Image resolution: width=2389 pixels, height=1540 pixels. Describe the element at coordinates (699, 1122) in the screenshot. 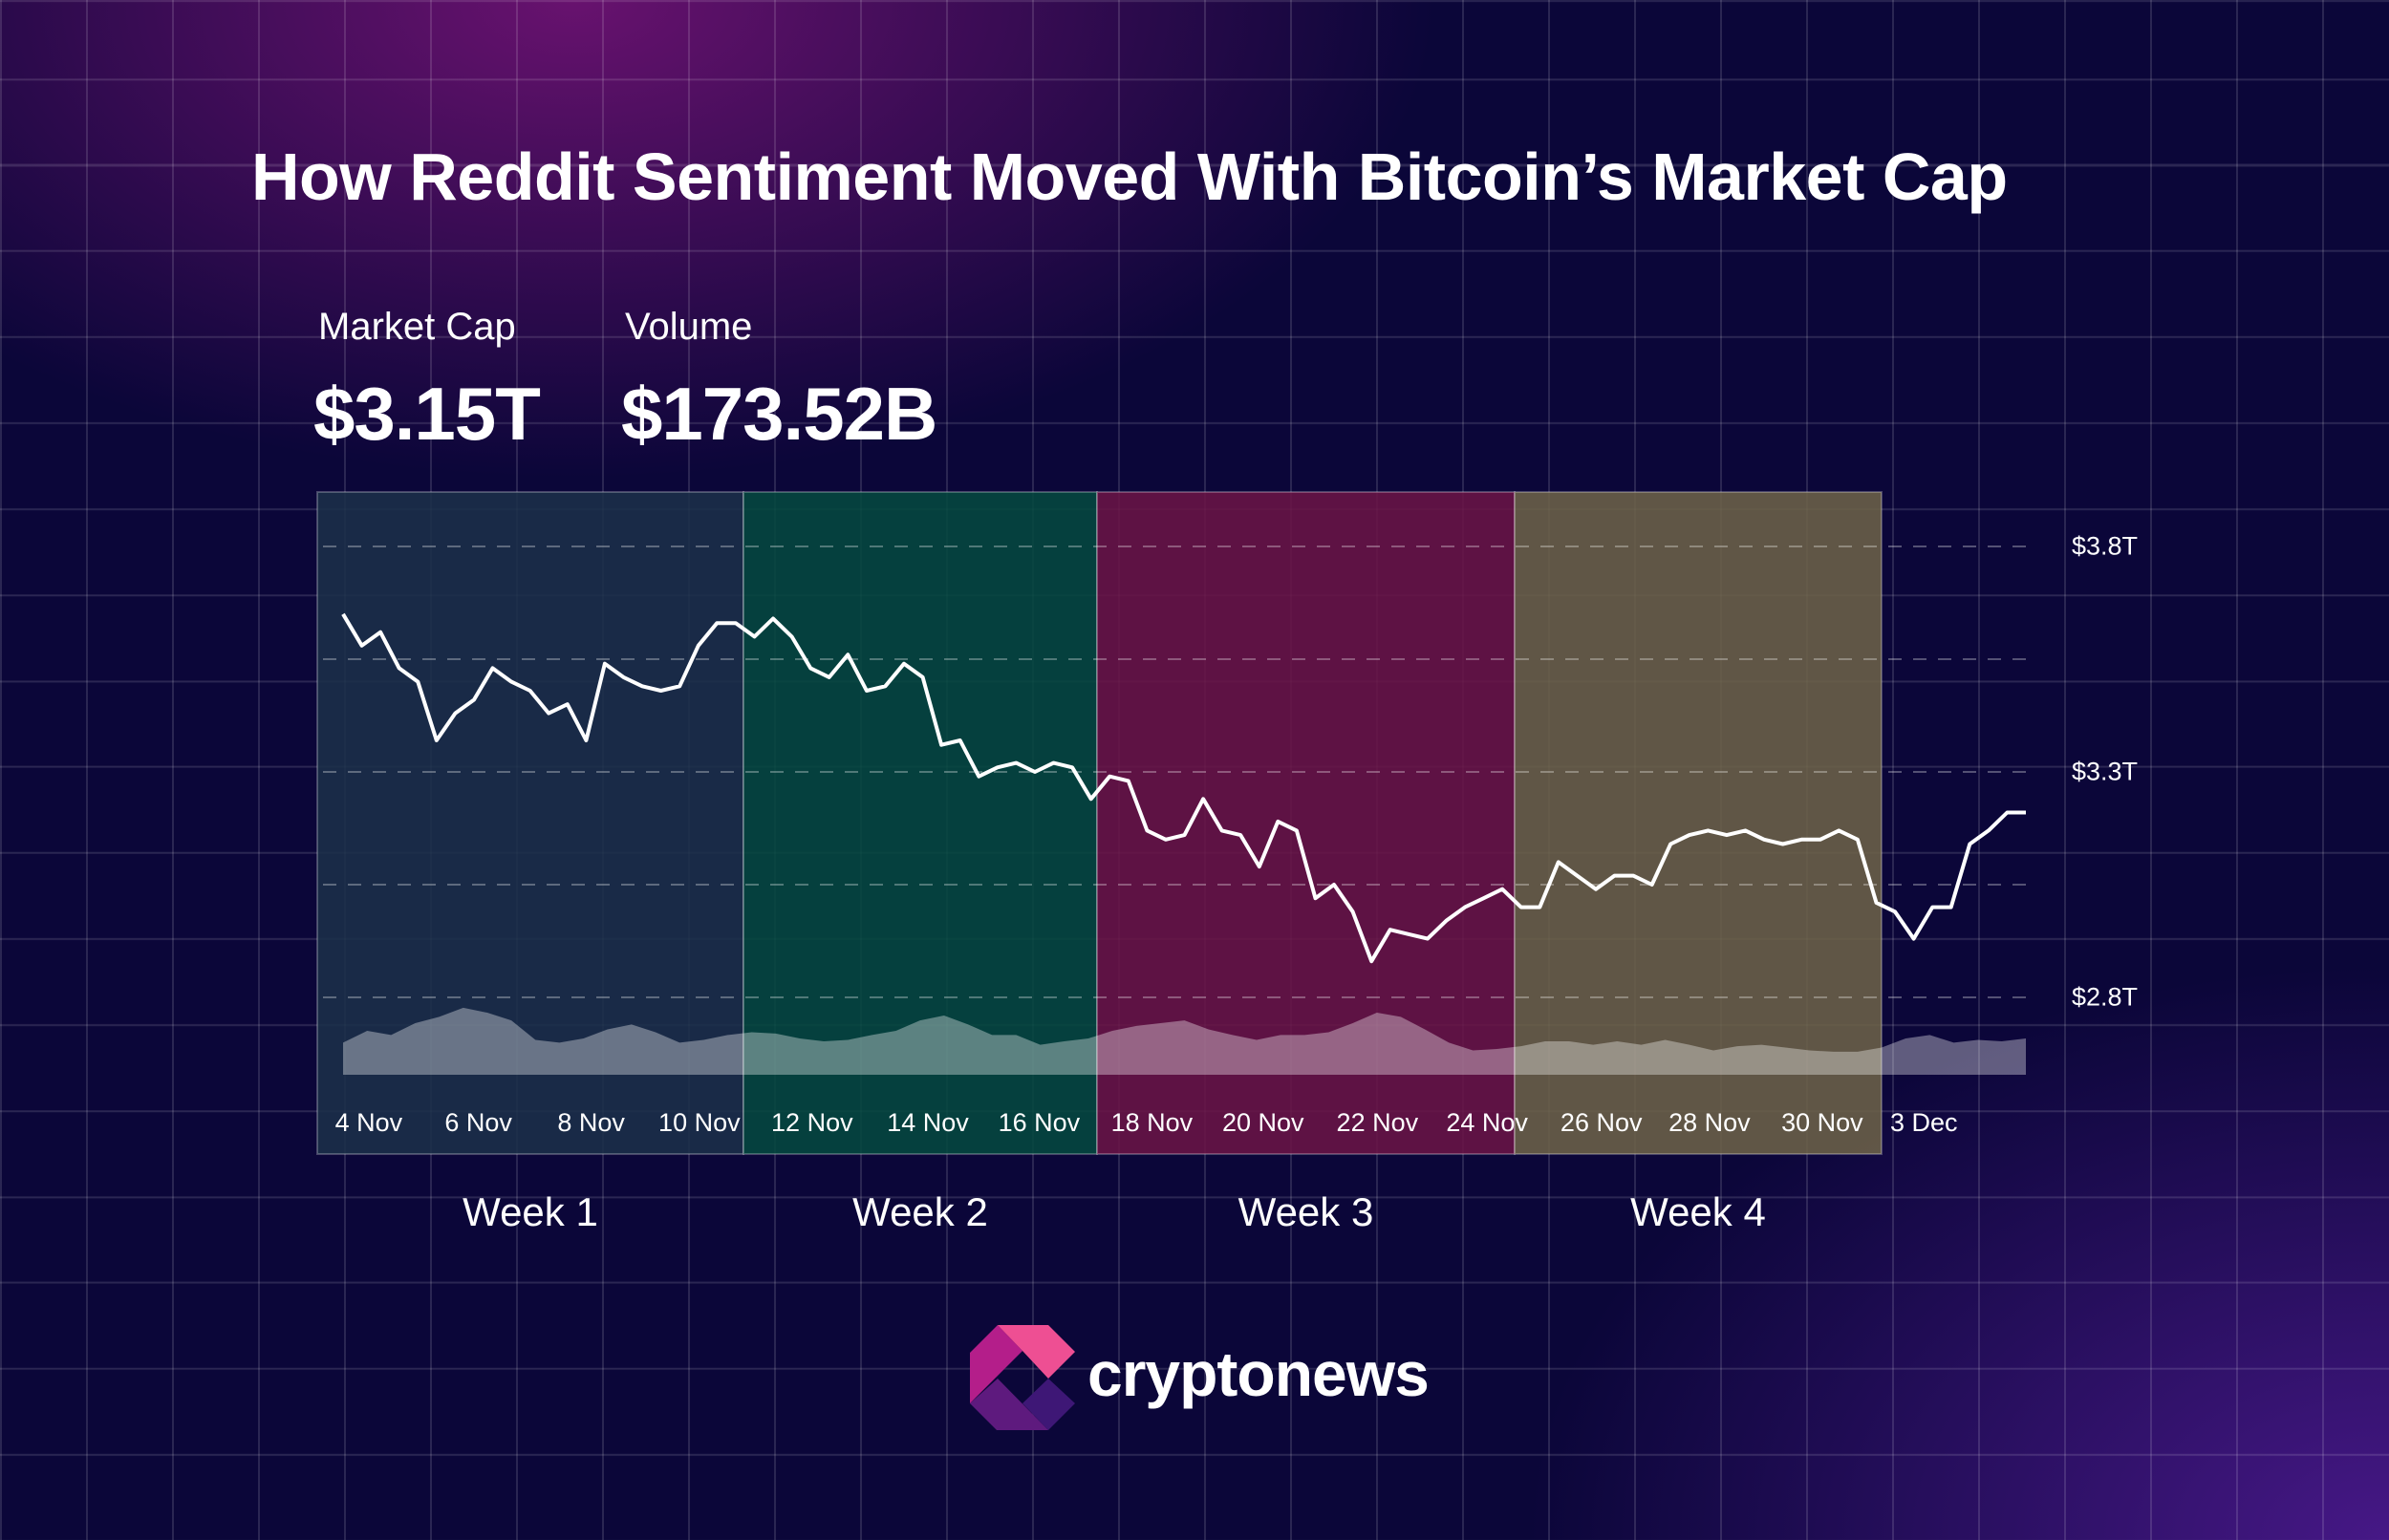

I see `x-tick-label: 10 Nov` at that location.